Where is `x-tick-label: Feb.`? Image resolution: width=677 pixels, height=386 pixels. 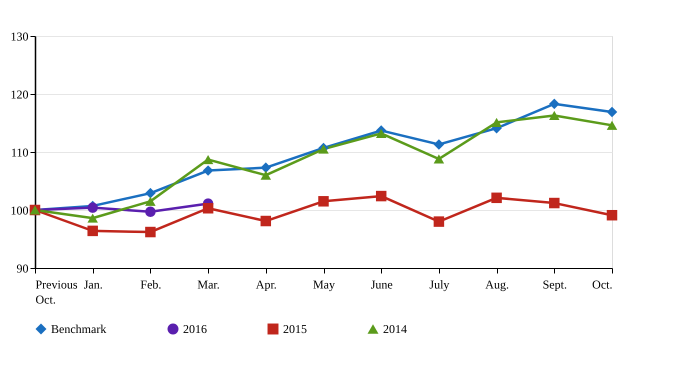 x-tick-label: Feb. is located at coordinates (151, 285).